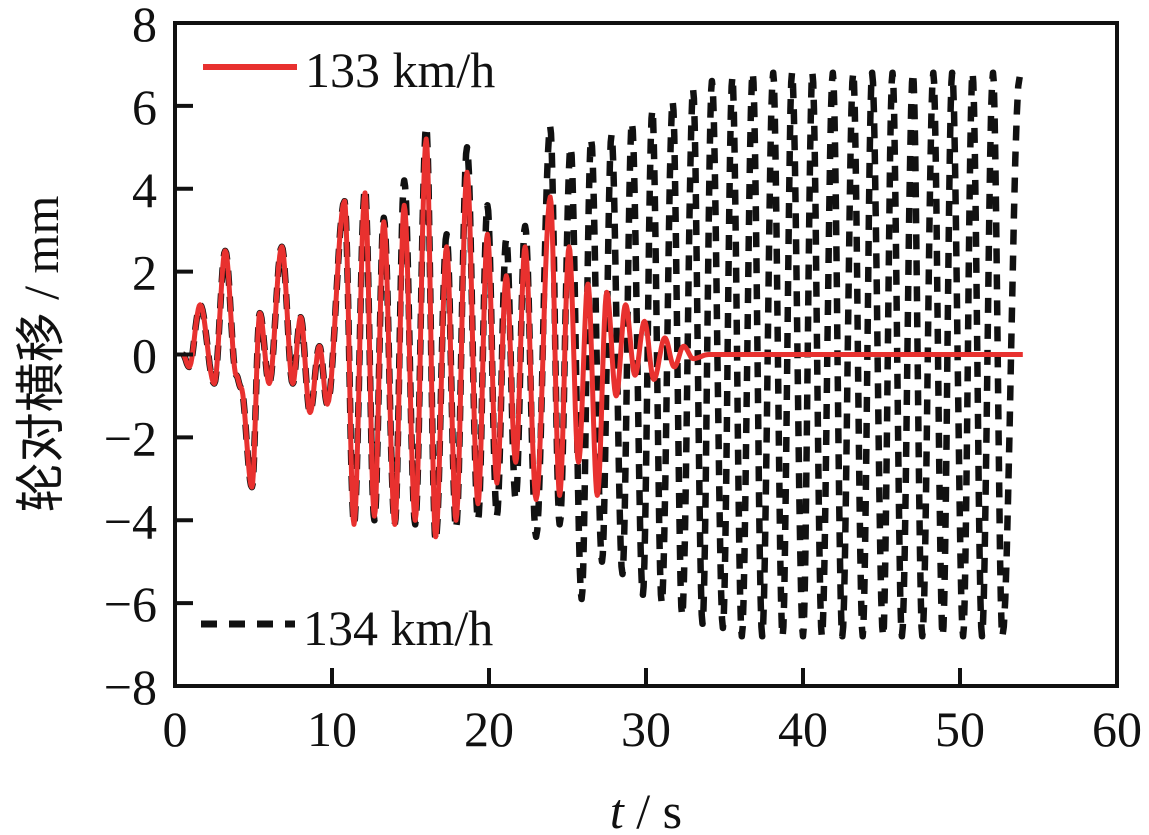 The width and height of the screenshot is (1149, 835). I want to click on x-tick-label-10: 10, so click(332, 729).